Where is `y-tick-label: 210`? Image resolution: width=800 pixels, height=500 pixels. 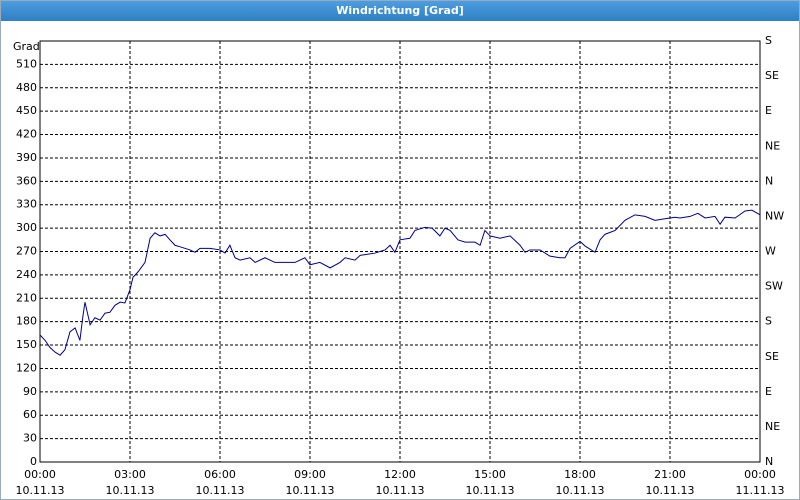 y-tick-label: 210 is located at coordinates (26, 297).